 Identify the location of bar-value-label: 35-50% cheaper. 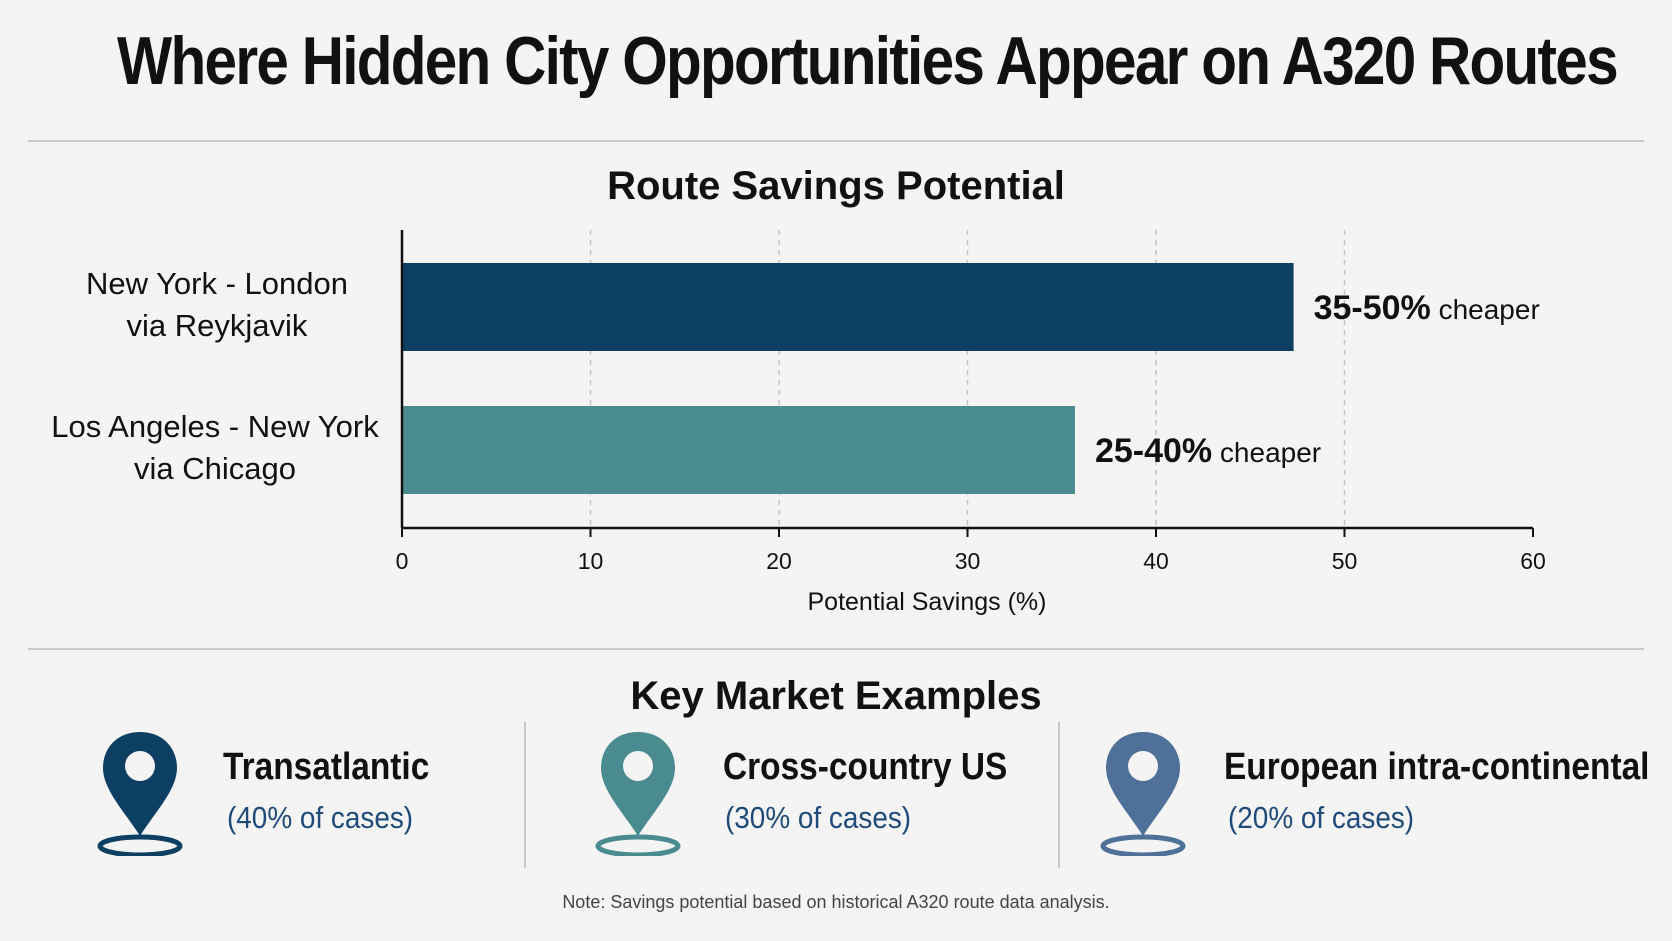
(1427, 308).